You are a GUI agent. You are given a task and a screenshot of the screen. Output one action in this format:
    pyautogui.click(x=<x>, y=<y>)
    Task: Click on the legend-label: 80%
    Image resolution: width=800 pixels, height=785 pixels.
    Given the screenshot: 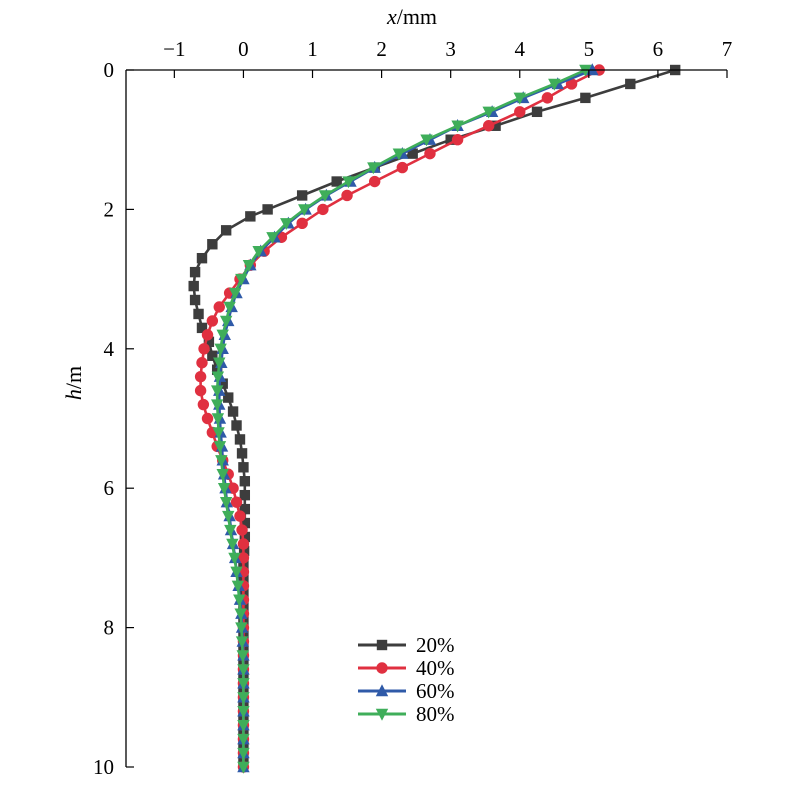 What is the action you would take?
    pyautogui.click(x=435, y=714)
    